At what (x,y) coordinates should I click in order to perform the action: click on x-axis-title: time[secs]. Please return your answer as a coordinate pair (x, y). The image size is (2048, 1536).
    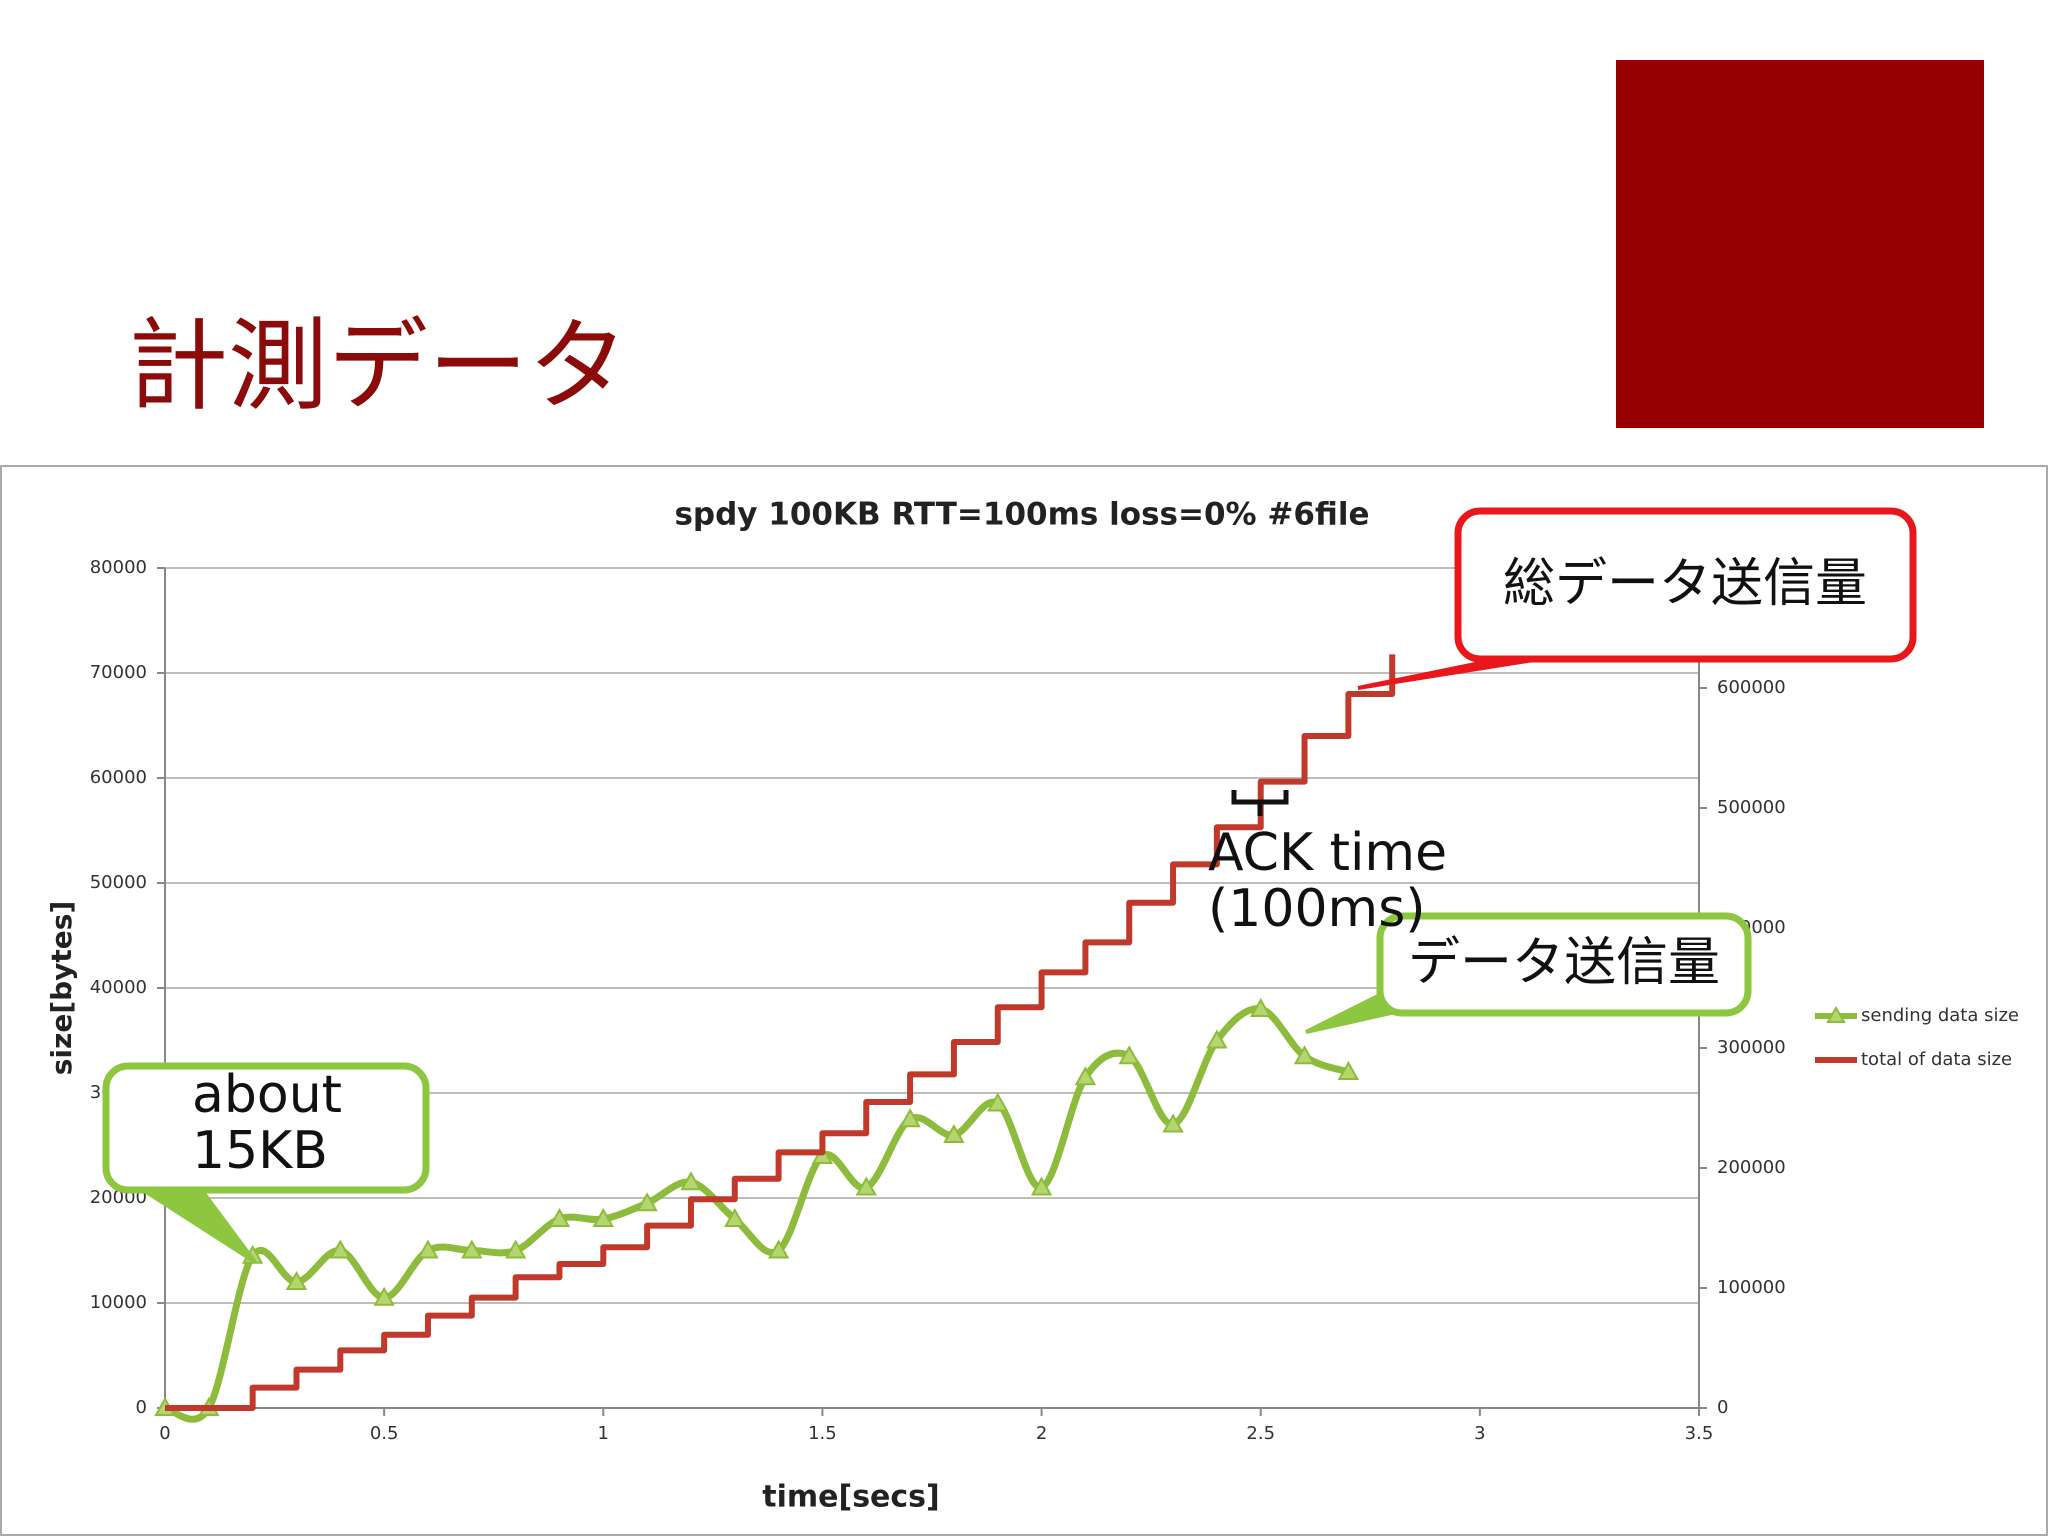
    Looking at the image, I should click on (851, 1497).